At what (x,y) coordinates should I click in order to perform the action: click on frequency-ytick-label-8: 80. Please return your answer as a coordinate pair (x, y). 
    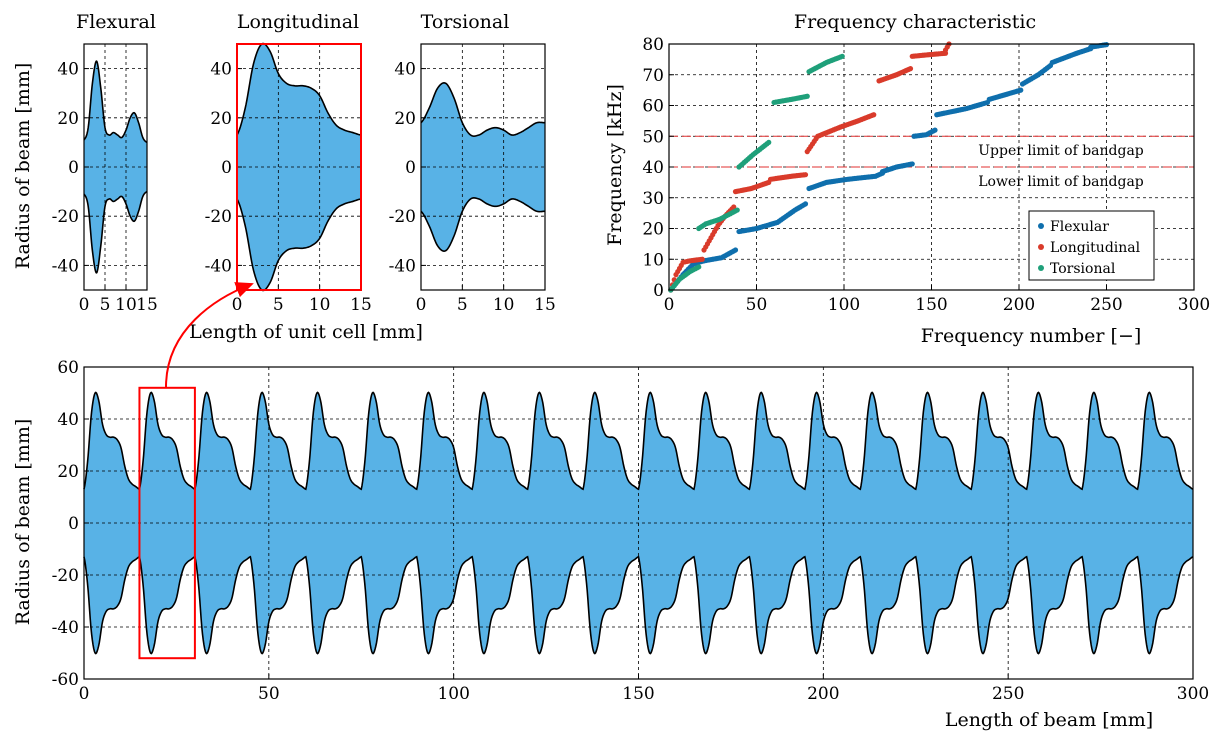
    Looking at the image, I should click on (653, 45).